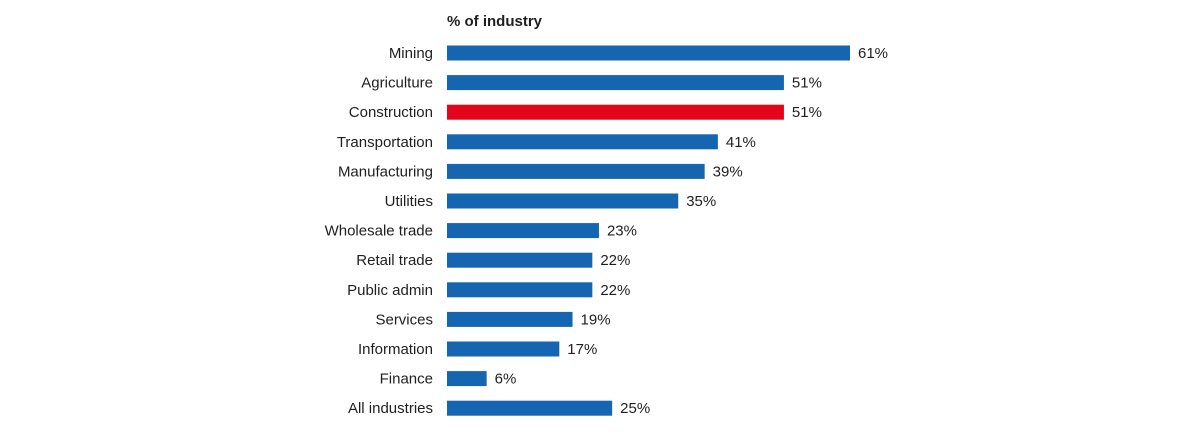  I want to click on category-label-finance: Finance, so click(406, 379).